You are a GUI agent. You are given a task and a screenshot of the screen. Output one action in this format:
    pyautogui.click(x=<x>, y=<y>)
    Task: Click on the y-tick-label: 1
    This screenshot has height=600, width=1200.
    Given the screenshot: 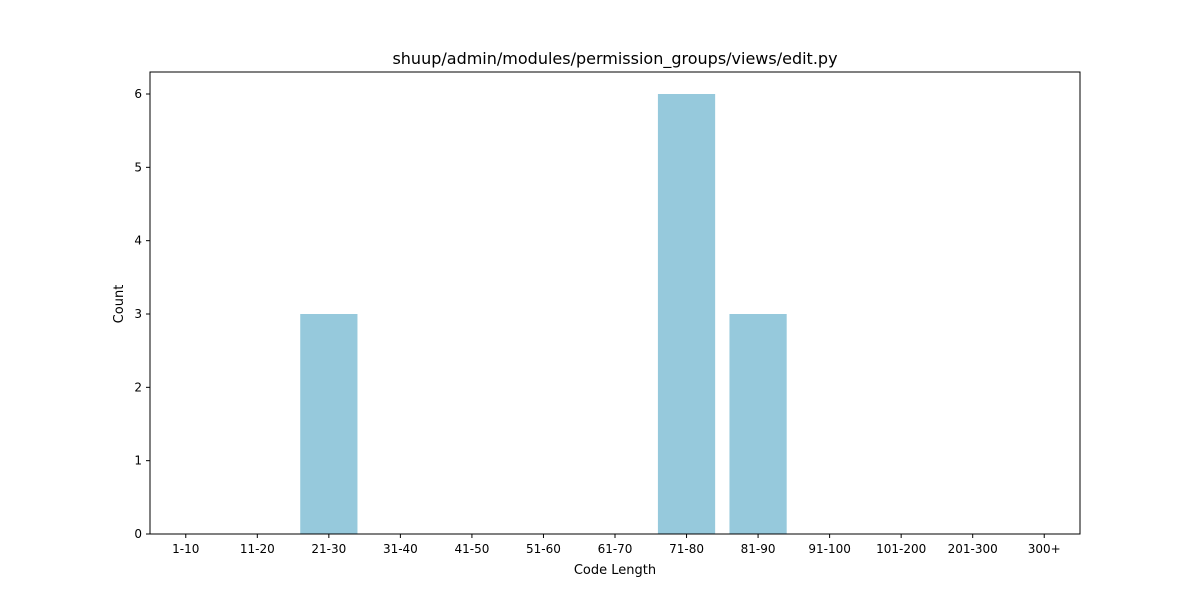 What is the action you would take?
    pyautogui.click(x=138, y=461)
    